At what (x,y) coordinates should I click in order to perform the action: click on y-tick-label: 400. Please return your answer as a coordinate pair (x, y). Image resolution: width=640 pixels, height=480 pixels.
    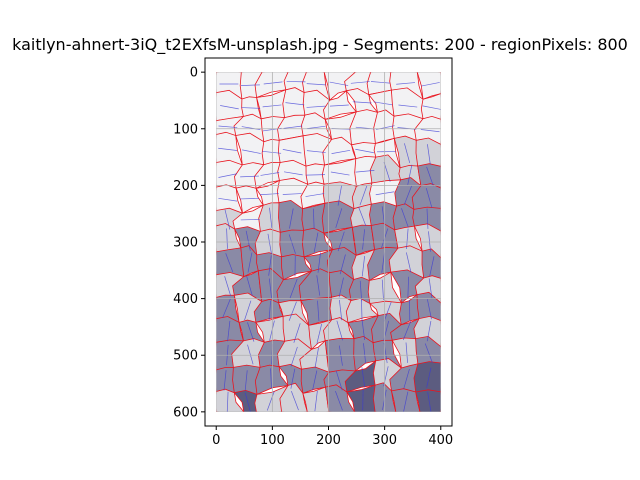
    Looking at the image, I should click on (185, 299).